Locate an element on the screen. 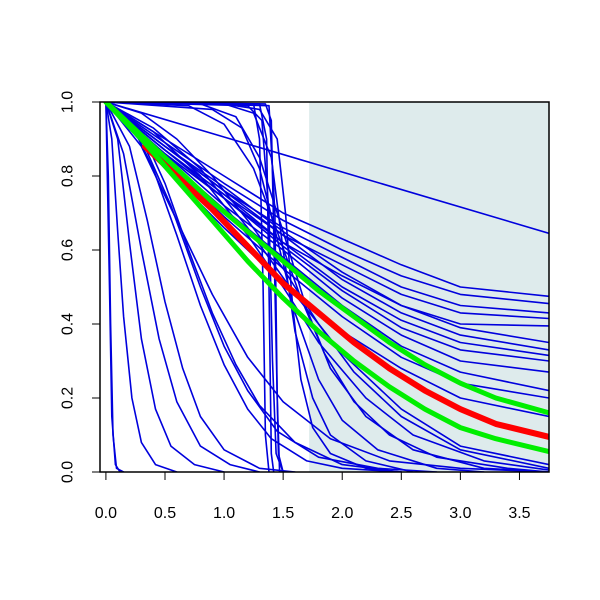  x-tick-label-7: 3.5 is located at coordinates (519, 513).